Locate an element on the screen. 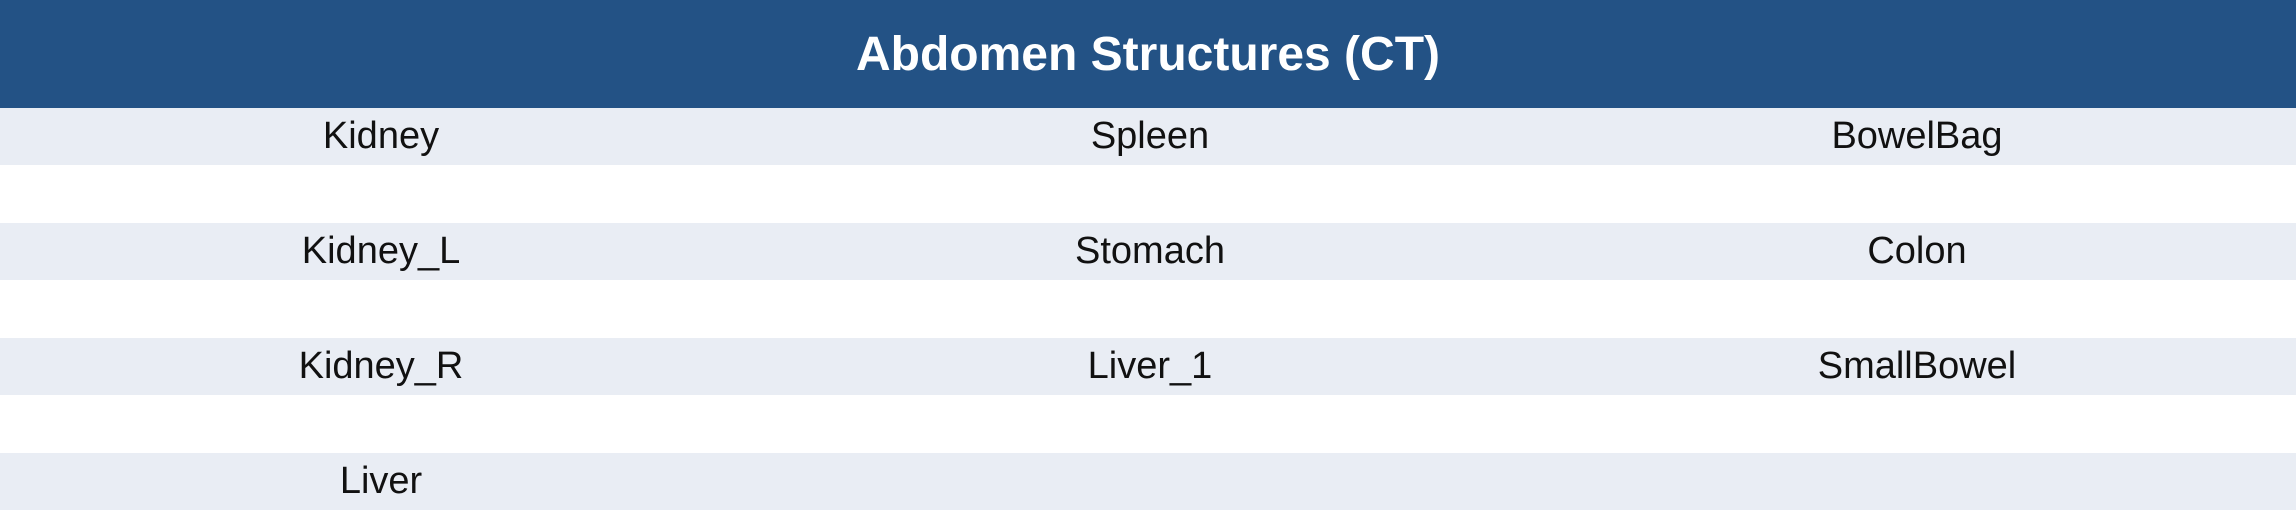 The width and height of the screenshot is (2296, 514). table-cell: Kidney is located at coordinates (381, 136).